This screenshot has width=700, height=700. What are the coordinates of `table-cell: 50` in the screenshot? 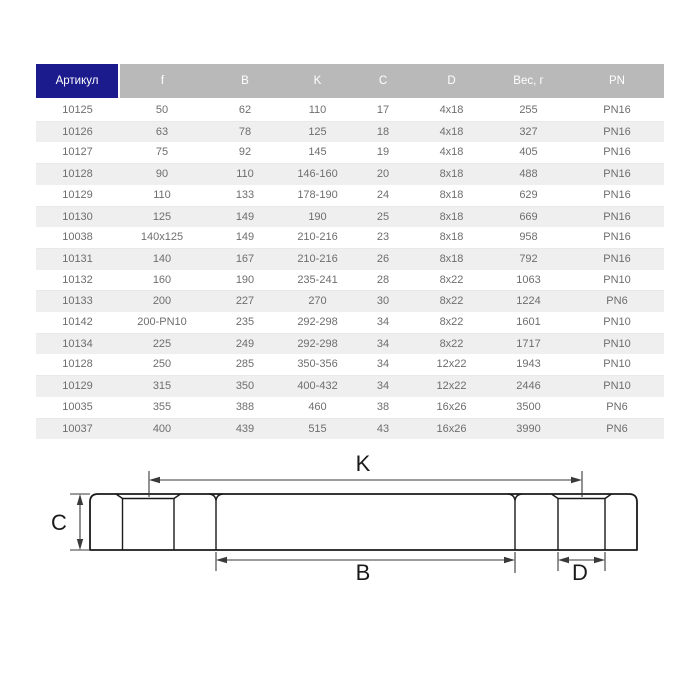 It's located at (162, 110).